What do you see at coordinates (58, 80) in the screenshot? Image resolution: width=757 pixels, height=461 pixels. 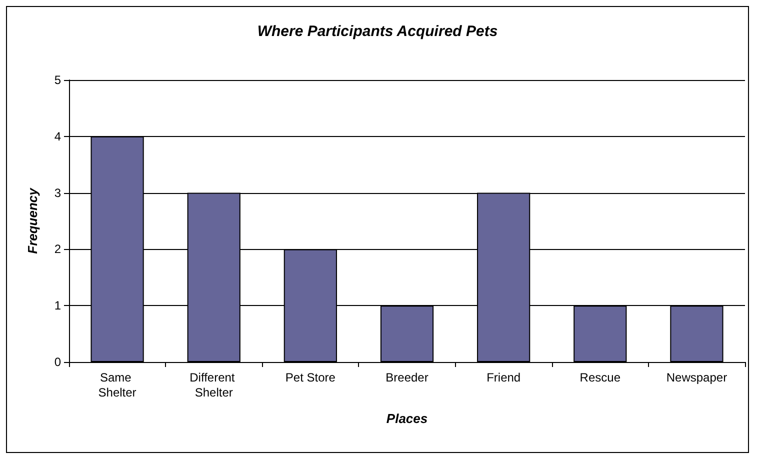 I see `y-tick-label: 5` at bounding box center [58, 80].